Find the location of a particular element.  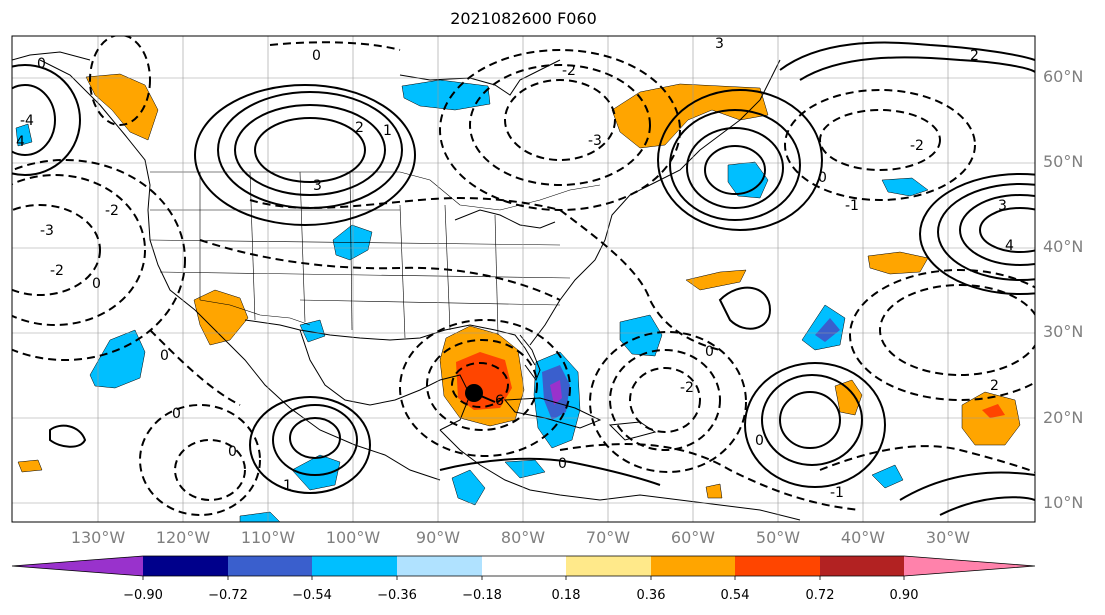

lon-label-50w: 50°W is located at coordinates (778, 537).